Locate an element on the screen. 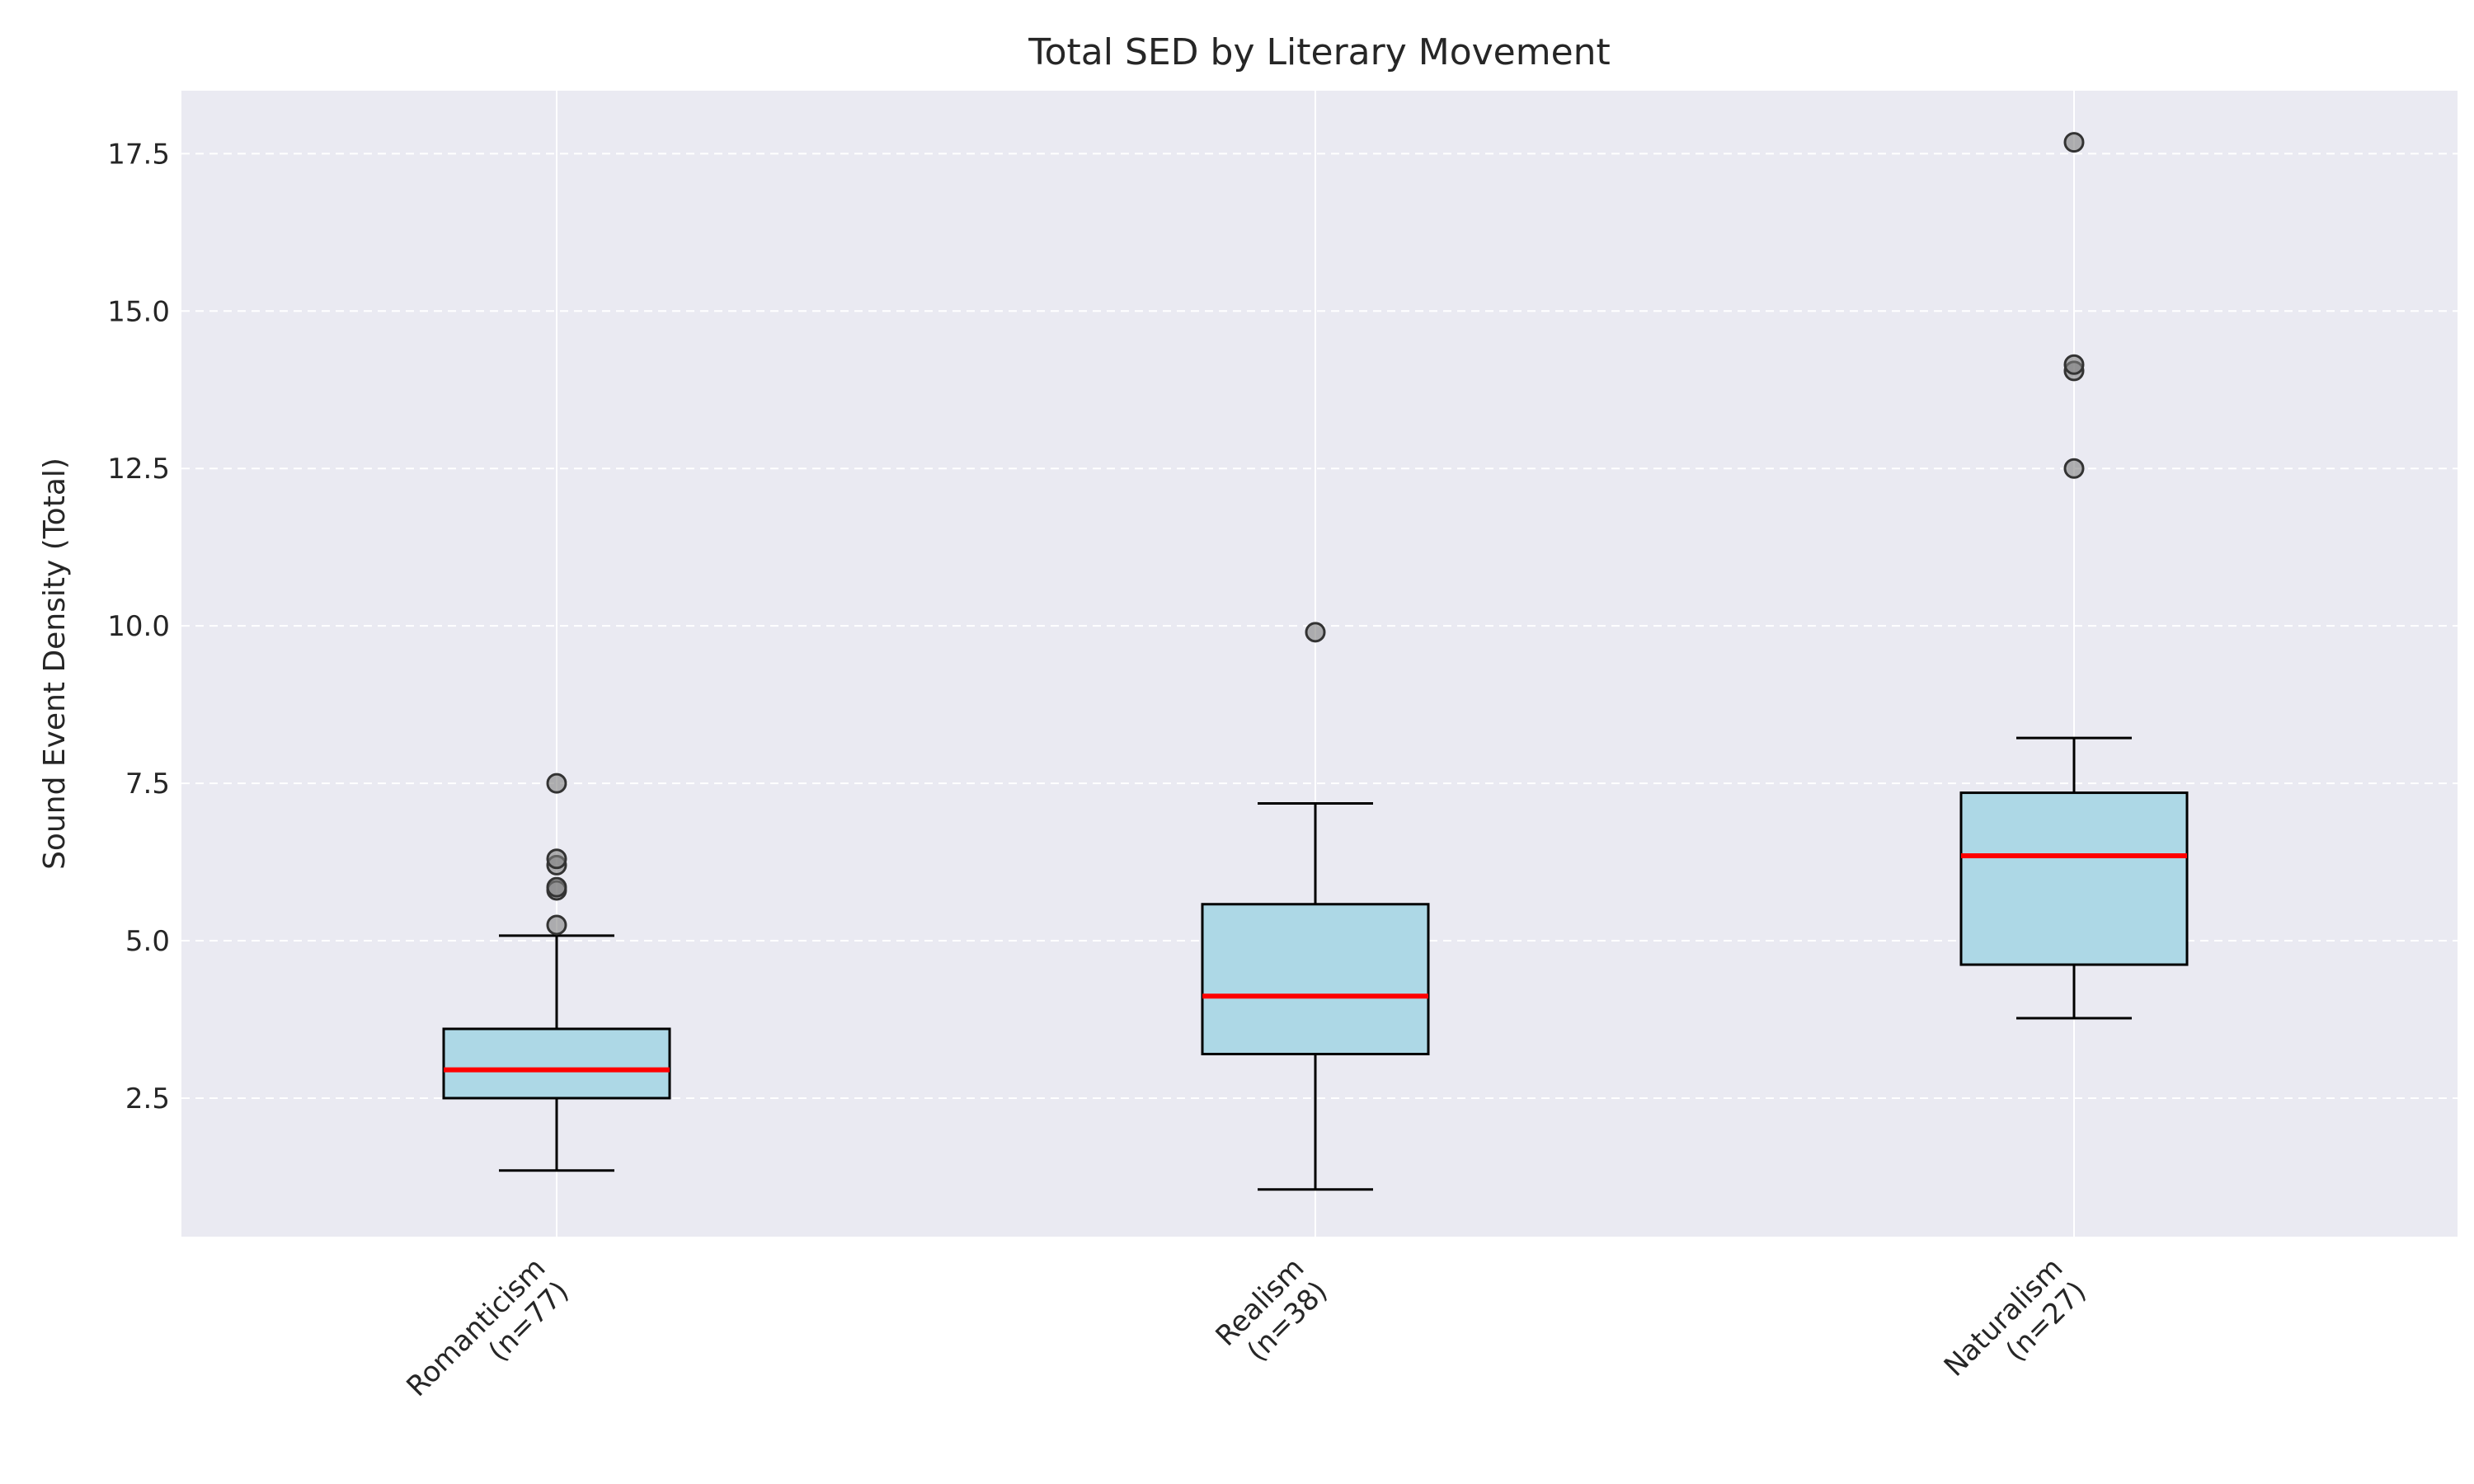 The height and width of the screenshot is (1484, 2474). box-realism is located at coordinates (1315, 906).